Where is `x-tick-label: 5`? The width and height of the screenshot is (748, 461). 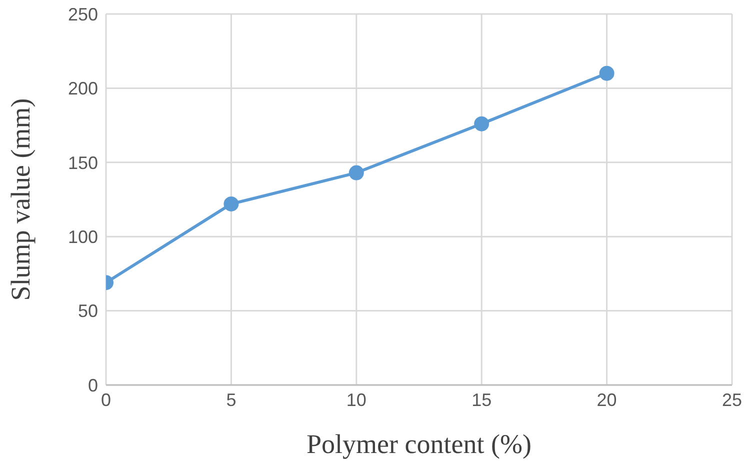
x-tick-label: 5 is located at coordinates (231, 400).